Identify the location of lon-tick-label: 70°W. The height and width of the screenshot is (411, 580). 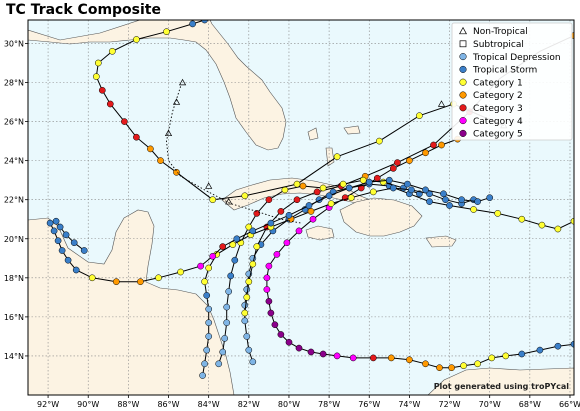
(490, 404).